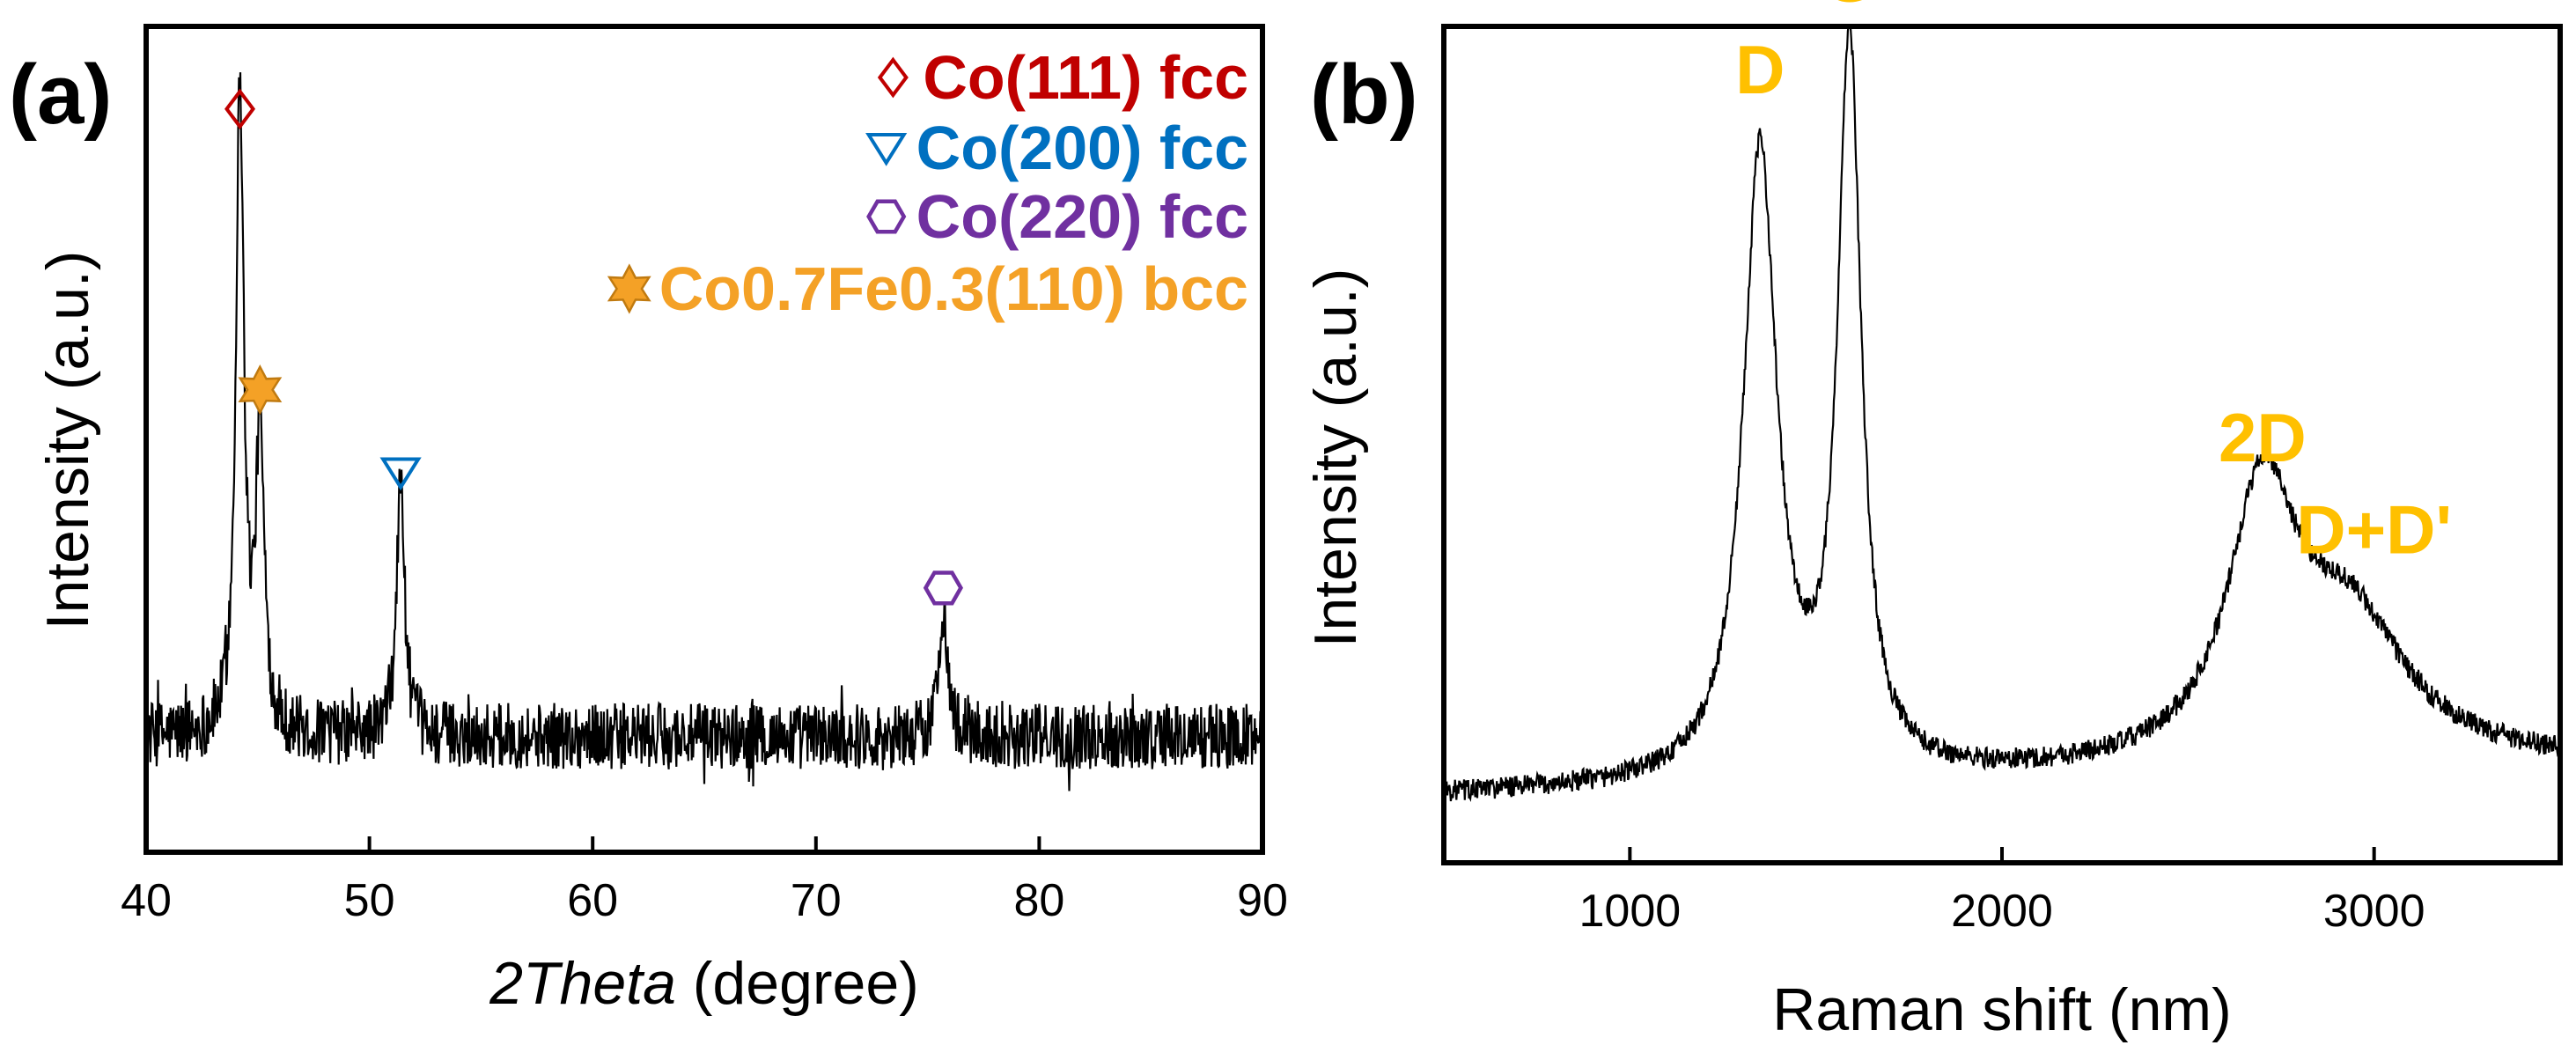 This screenshot has width=2576, height=1060. What do you see at coordinates (1760, 69) in the screenshot?
I see `peak-label: D` at bounding box center [1760, 69].